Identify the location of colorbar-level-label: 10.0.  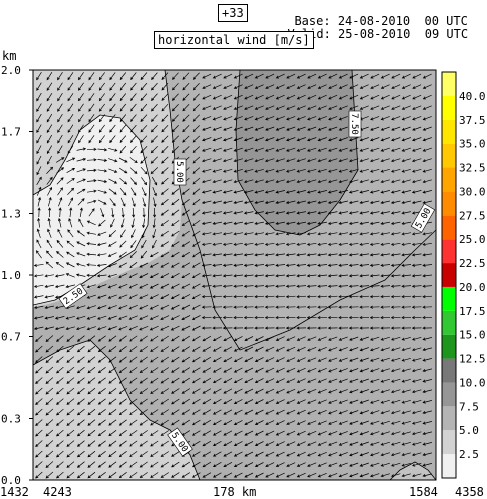
(472, 382).